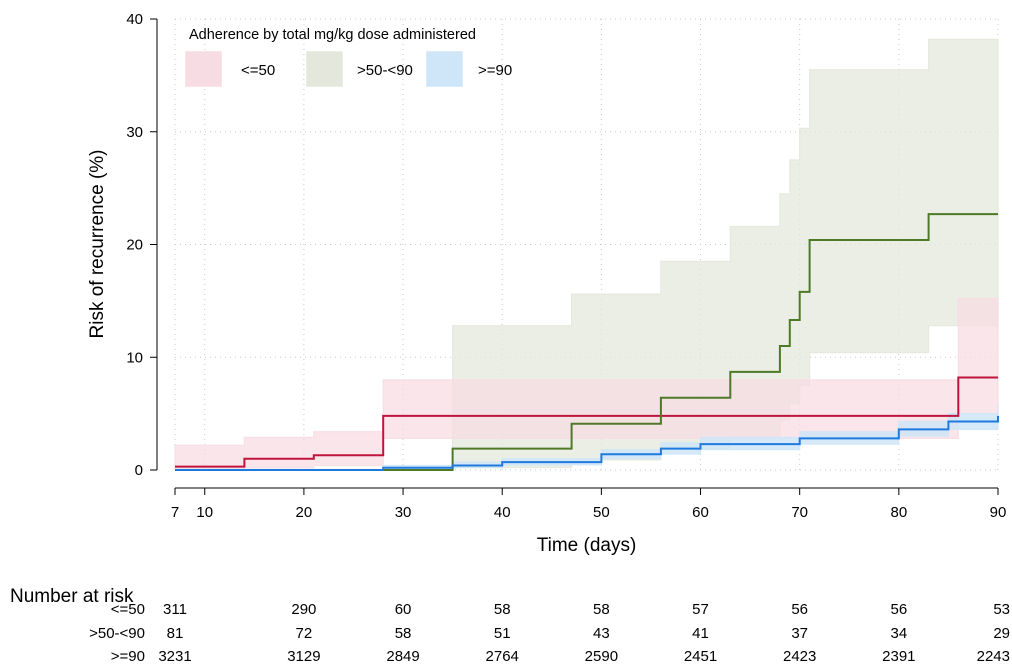  I want to click on risk-row-label: <=50, so click(128, 609).